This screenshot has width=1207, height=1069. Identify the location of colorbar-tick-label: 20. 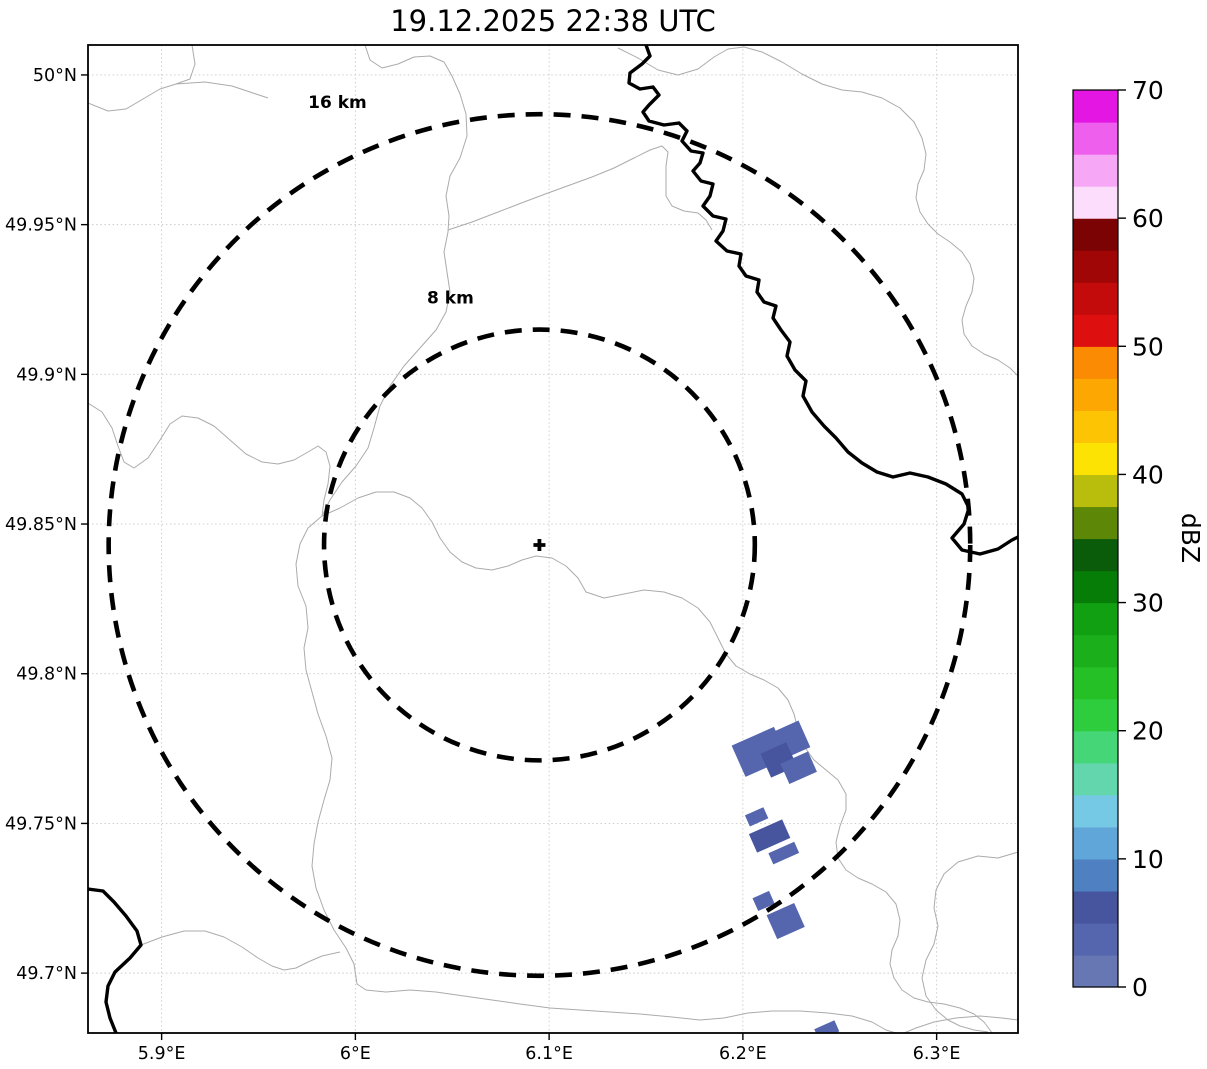
(1148, 731).